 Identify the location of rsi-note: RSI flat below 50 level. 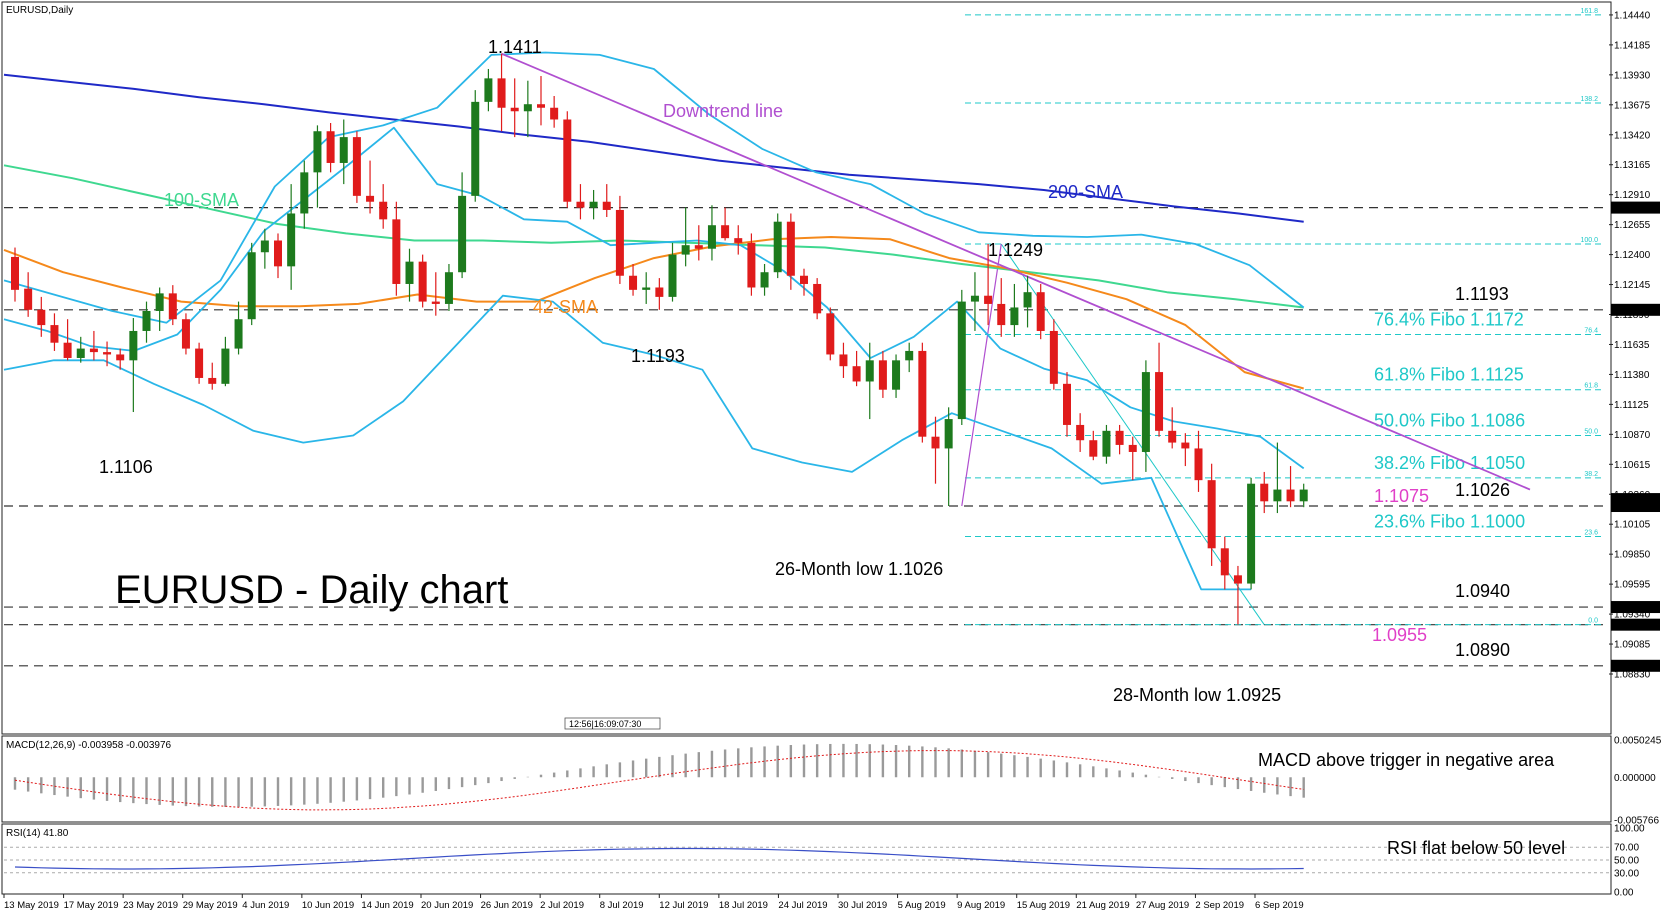
(1476, 848).